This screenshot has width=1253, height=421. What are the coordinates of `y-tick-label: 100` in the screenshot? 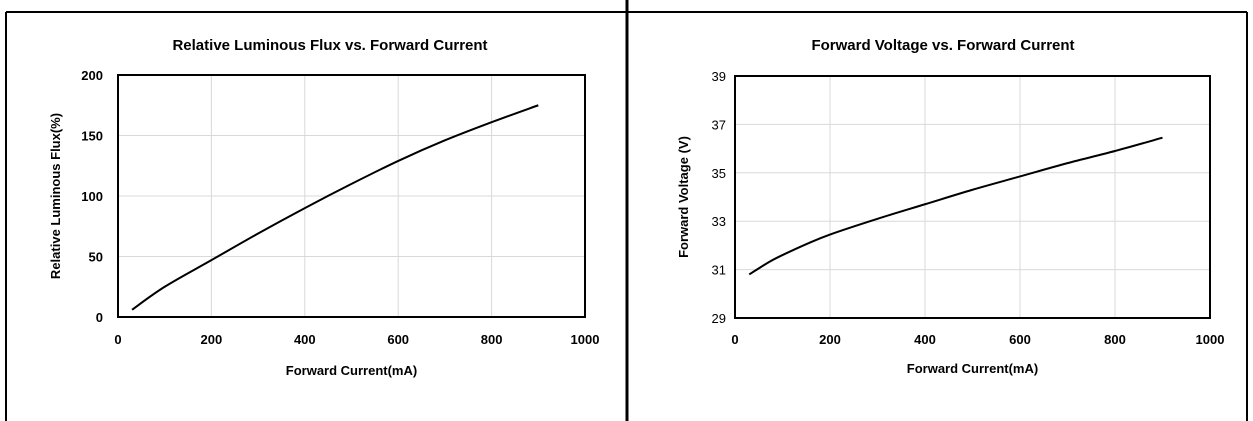 It's located at (92, 196).